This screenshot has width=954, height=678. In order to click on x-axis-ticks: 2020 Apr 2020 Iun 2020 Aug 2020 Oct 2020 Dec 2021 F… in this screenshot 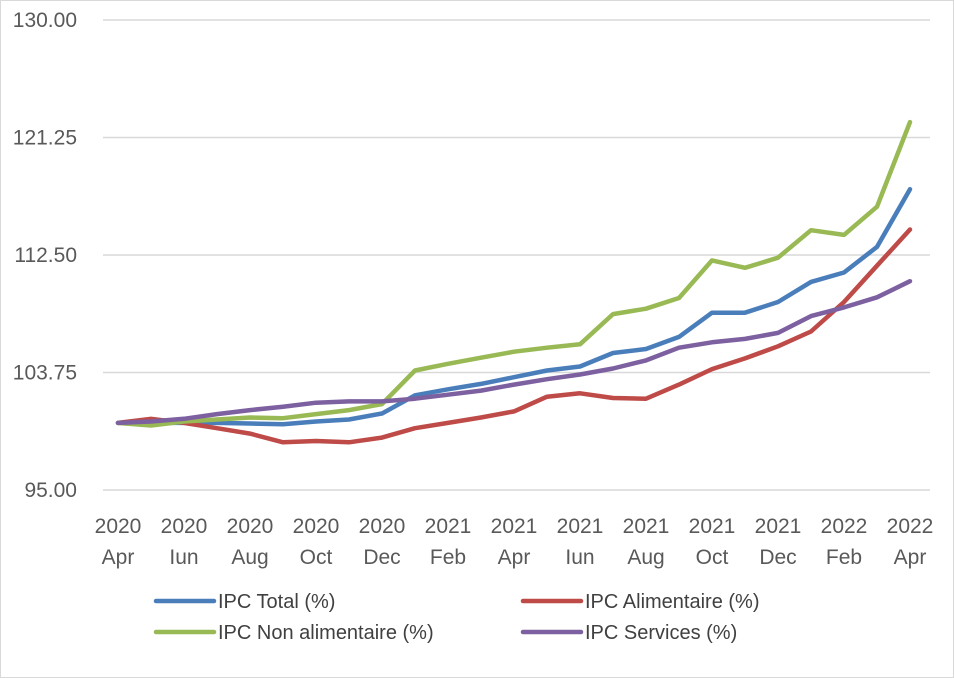, I will do `click(514, 542)`.